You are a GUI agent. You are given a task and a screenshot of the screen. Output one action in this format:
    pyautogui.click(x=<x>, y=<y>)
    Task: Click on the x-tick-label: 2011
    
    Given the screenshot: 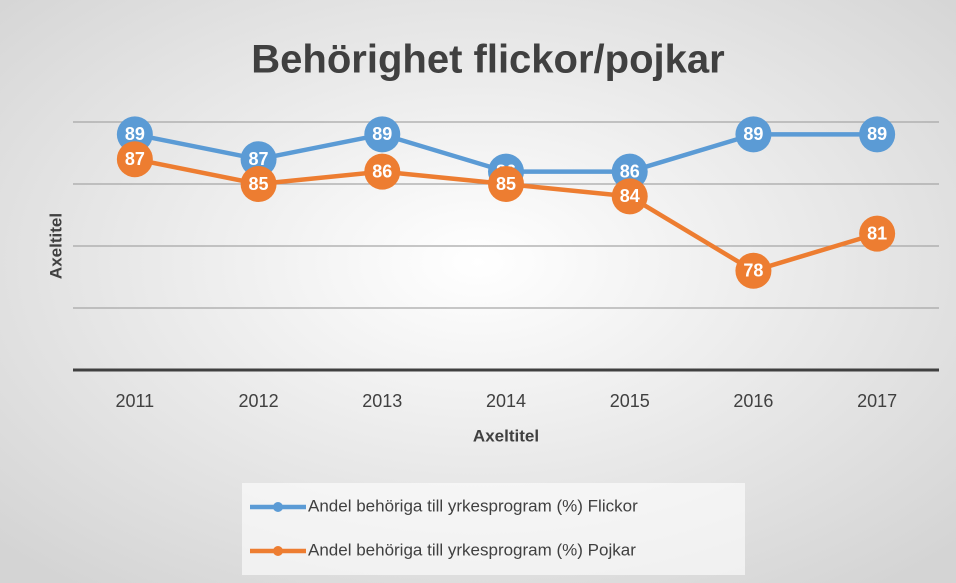 What is the action you would take?
    pyautogui.click(x=134, y=401)
    